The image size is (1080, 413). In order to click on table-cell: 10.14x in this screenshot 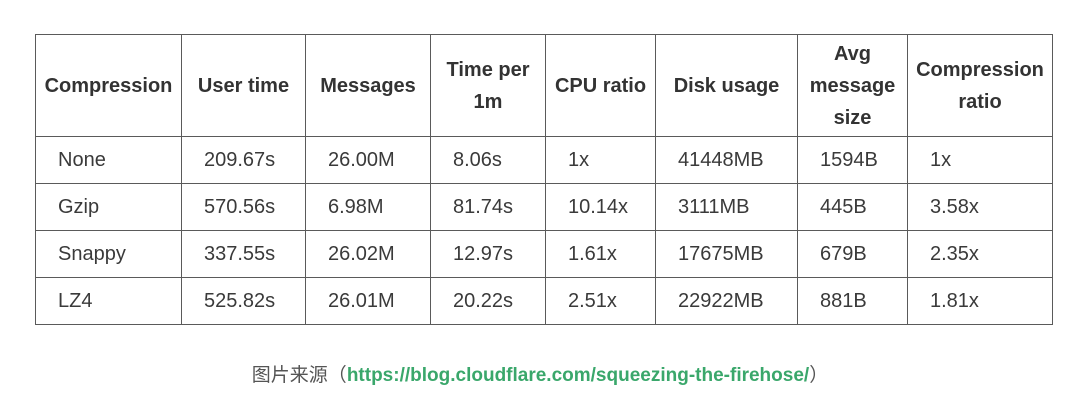, I will do `click(600, 207)`.